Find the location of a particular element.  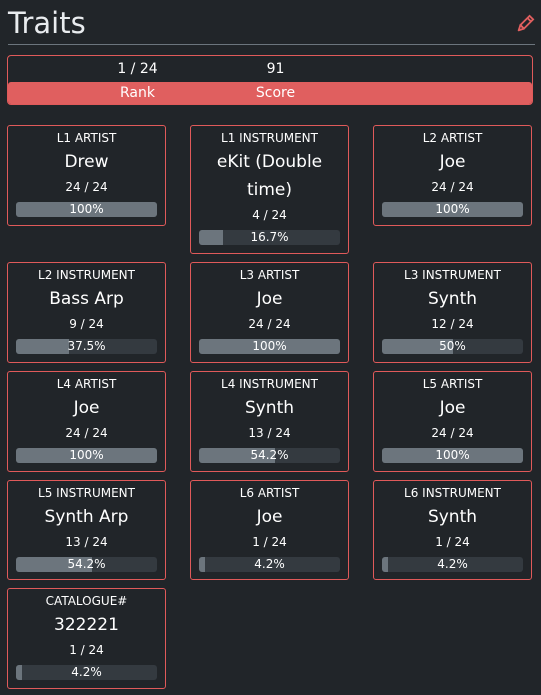

trait-progress-bar: 37.5% is located at coordinates (86, 346).